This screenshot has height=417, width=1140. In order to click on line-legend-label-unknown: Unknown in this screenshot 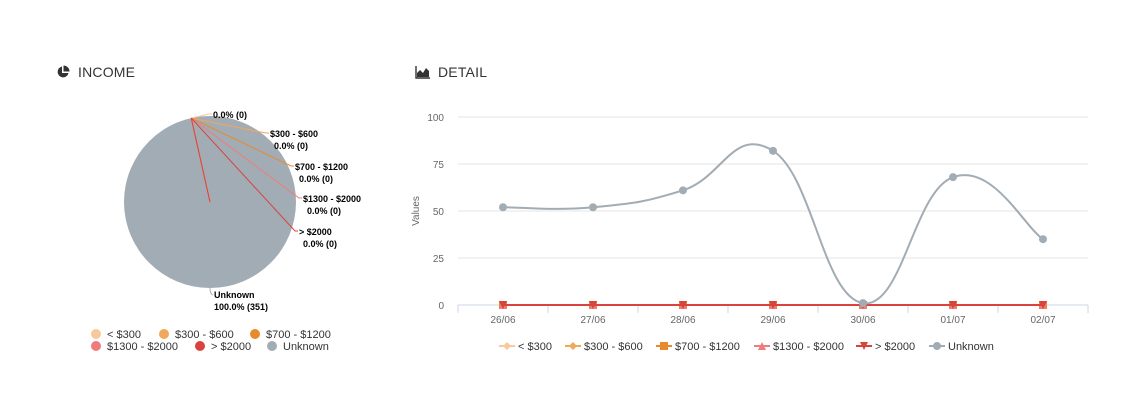, I will do `click(971, 347)`.